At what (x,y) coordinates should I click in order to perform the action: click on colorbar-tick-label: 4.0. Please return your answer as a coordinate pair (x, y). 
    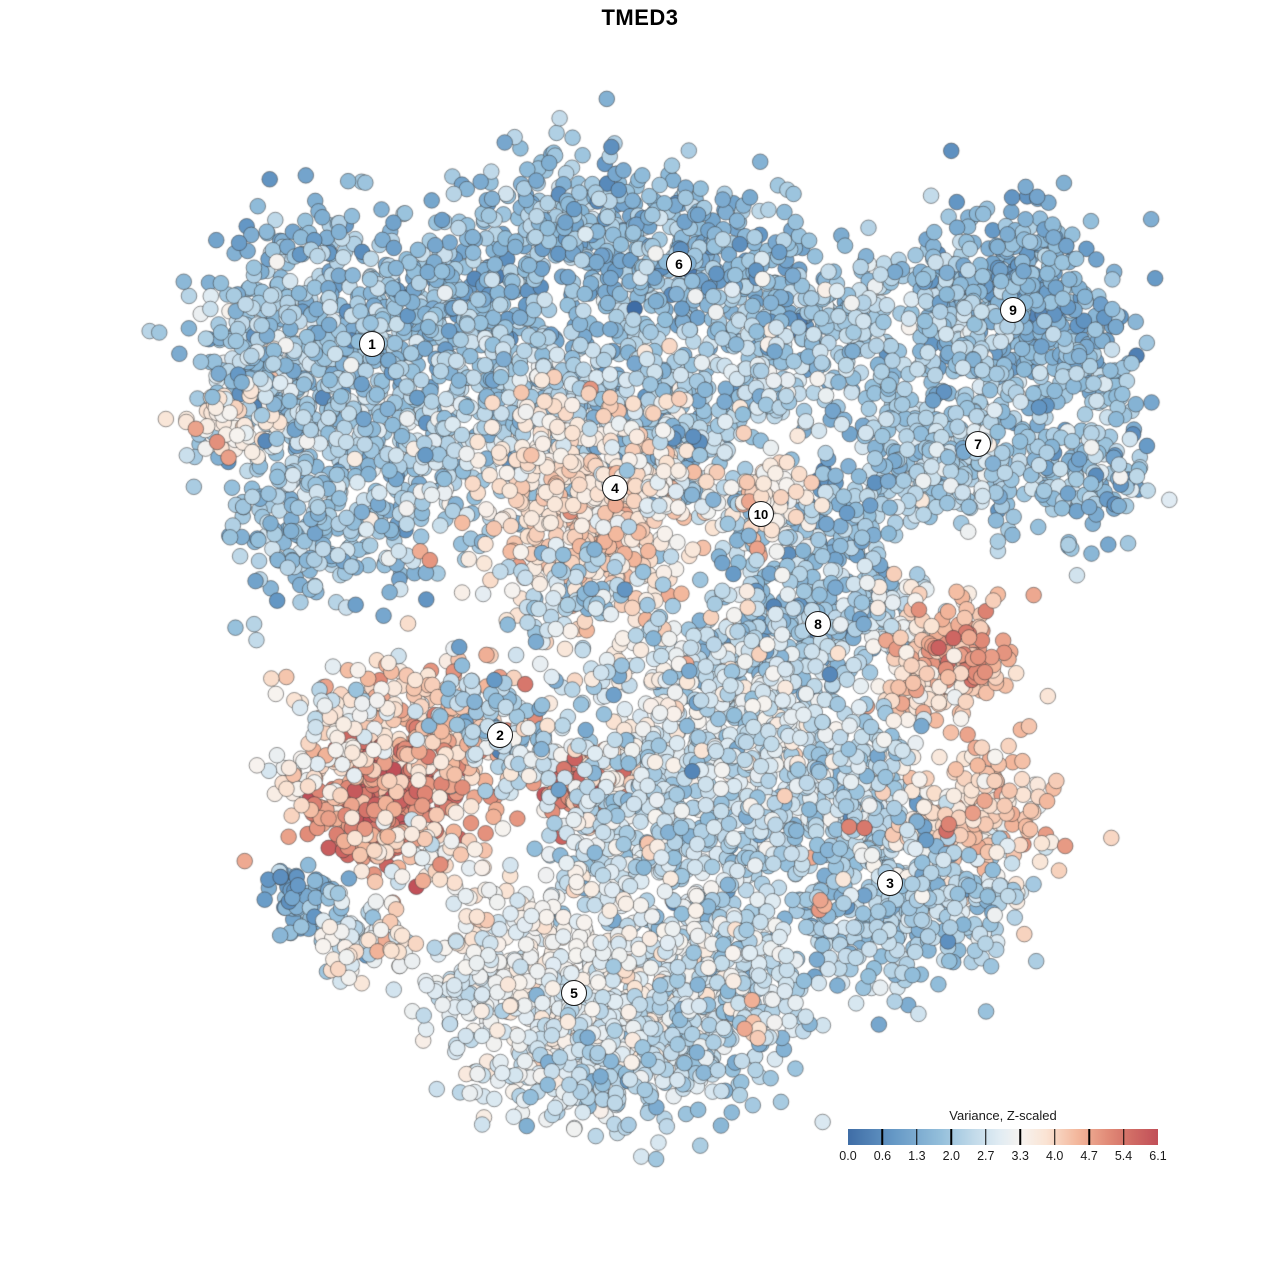
    Looking at the image, I should click on (1054, 1156).